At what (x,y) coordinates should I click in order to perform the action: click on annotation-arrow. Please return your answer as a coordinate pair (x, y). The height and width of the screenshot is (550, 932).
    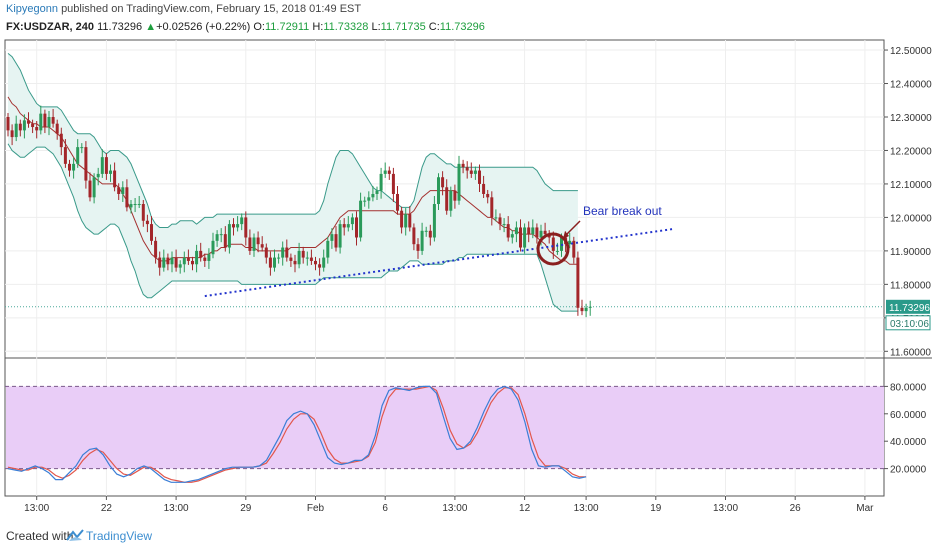
    Looking at the image, I should click on (572, 228).